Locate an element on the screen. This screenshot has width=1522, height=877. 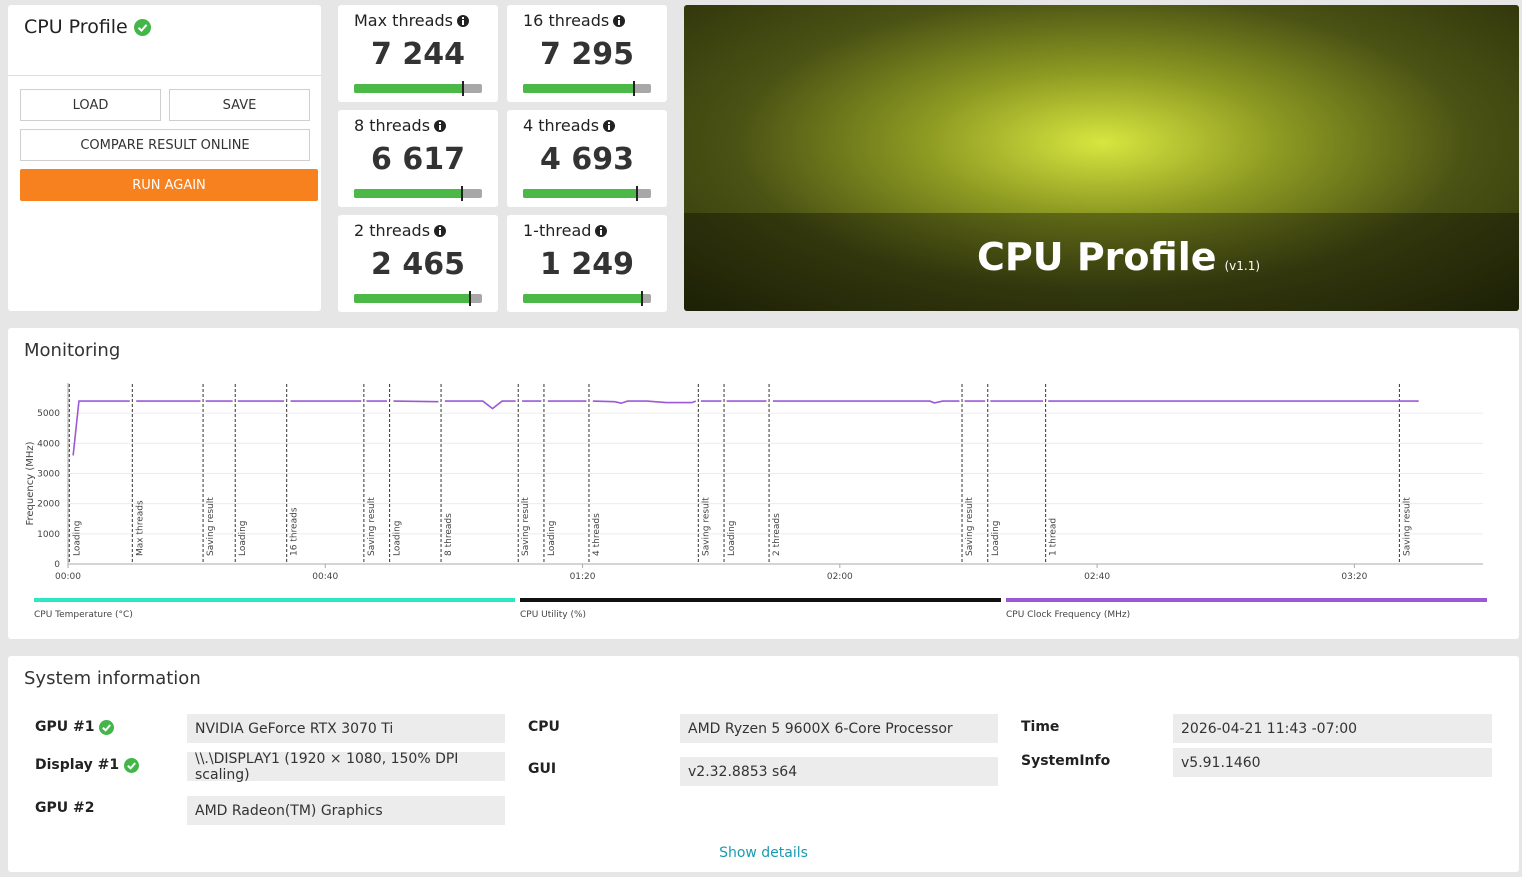
y-tick-label: 1000 is located at coordinates (48, 535).